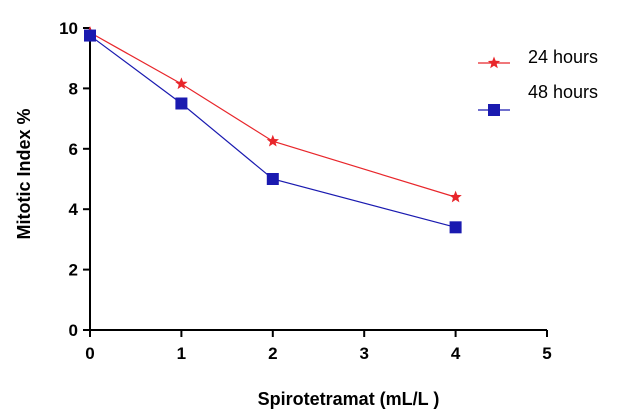  I want to click on legend-item: 24 hours, so click(538, 58).